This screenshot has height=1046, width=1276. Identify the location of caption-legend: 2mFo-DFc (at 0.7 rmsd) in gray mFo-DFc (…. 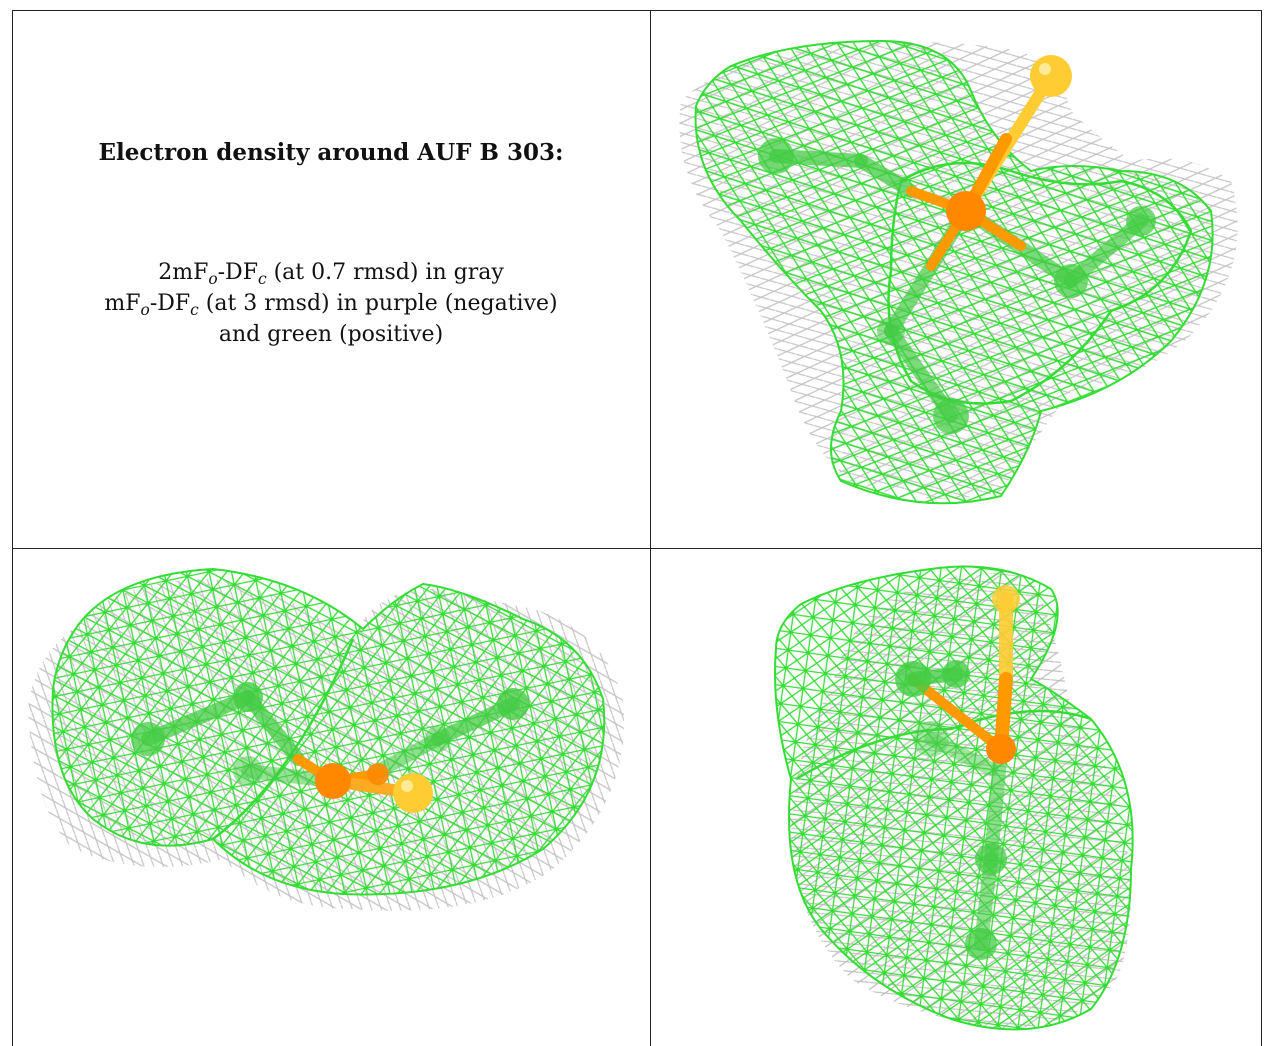
(331, 303).